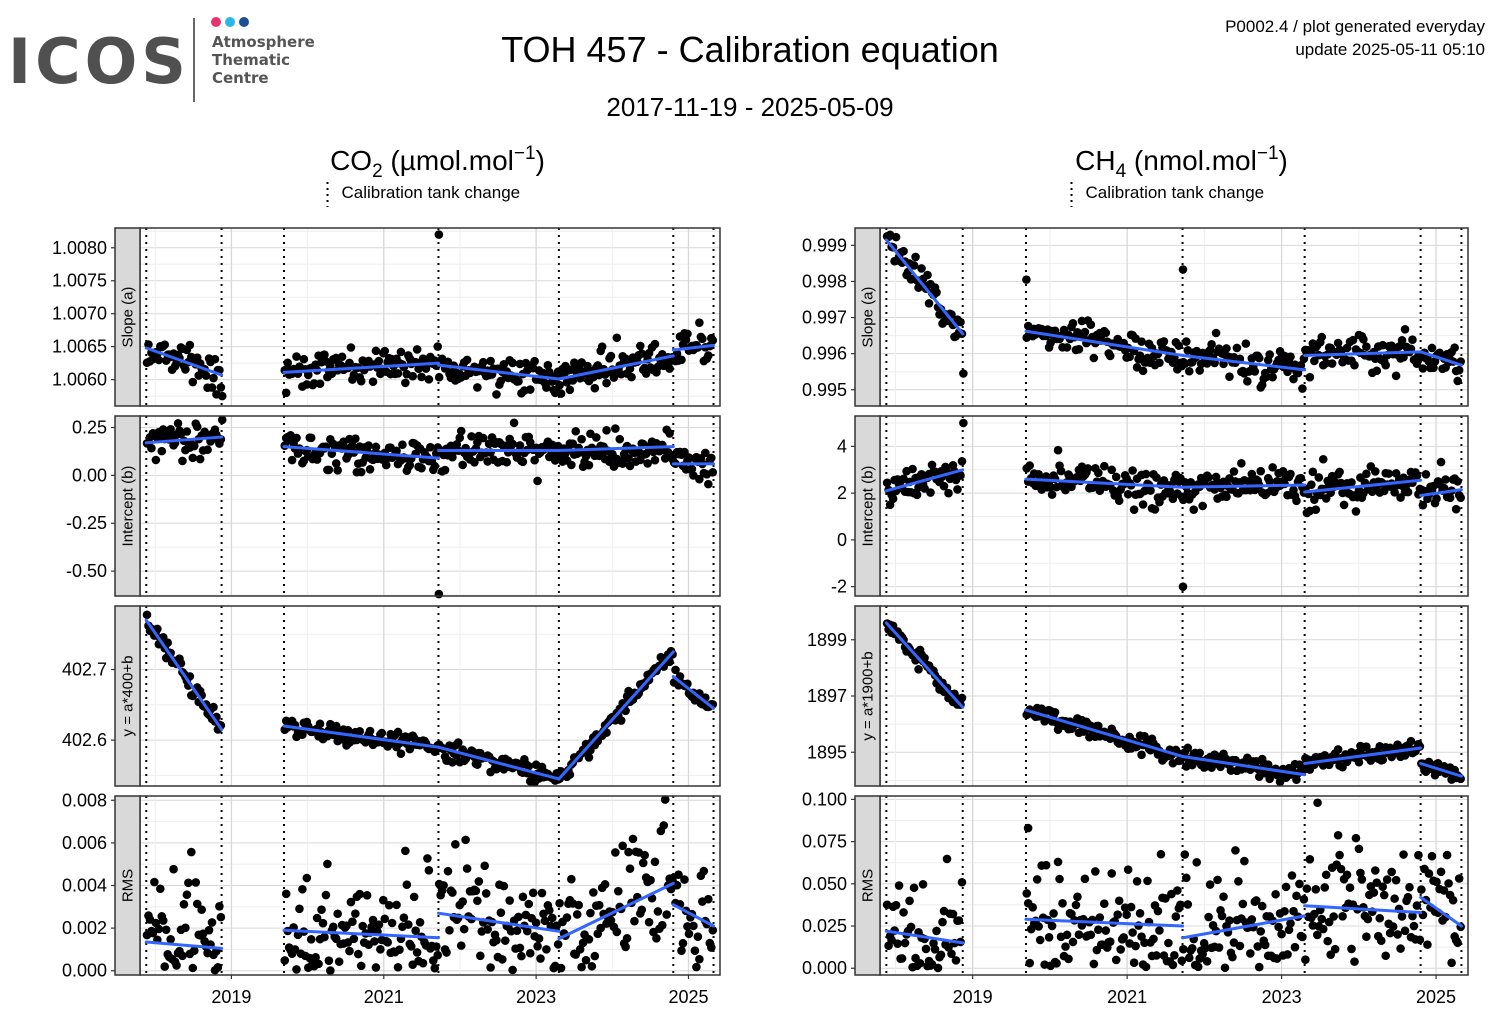 The height and width of the screenshot is (1020, 1500). Describe the element at coordinates (1355, 26) in the screenshot. I see `plot-id-note: P0002.4 / plot generated everyday` at that location.